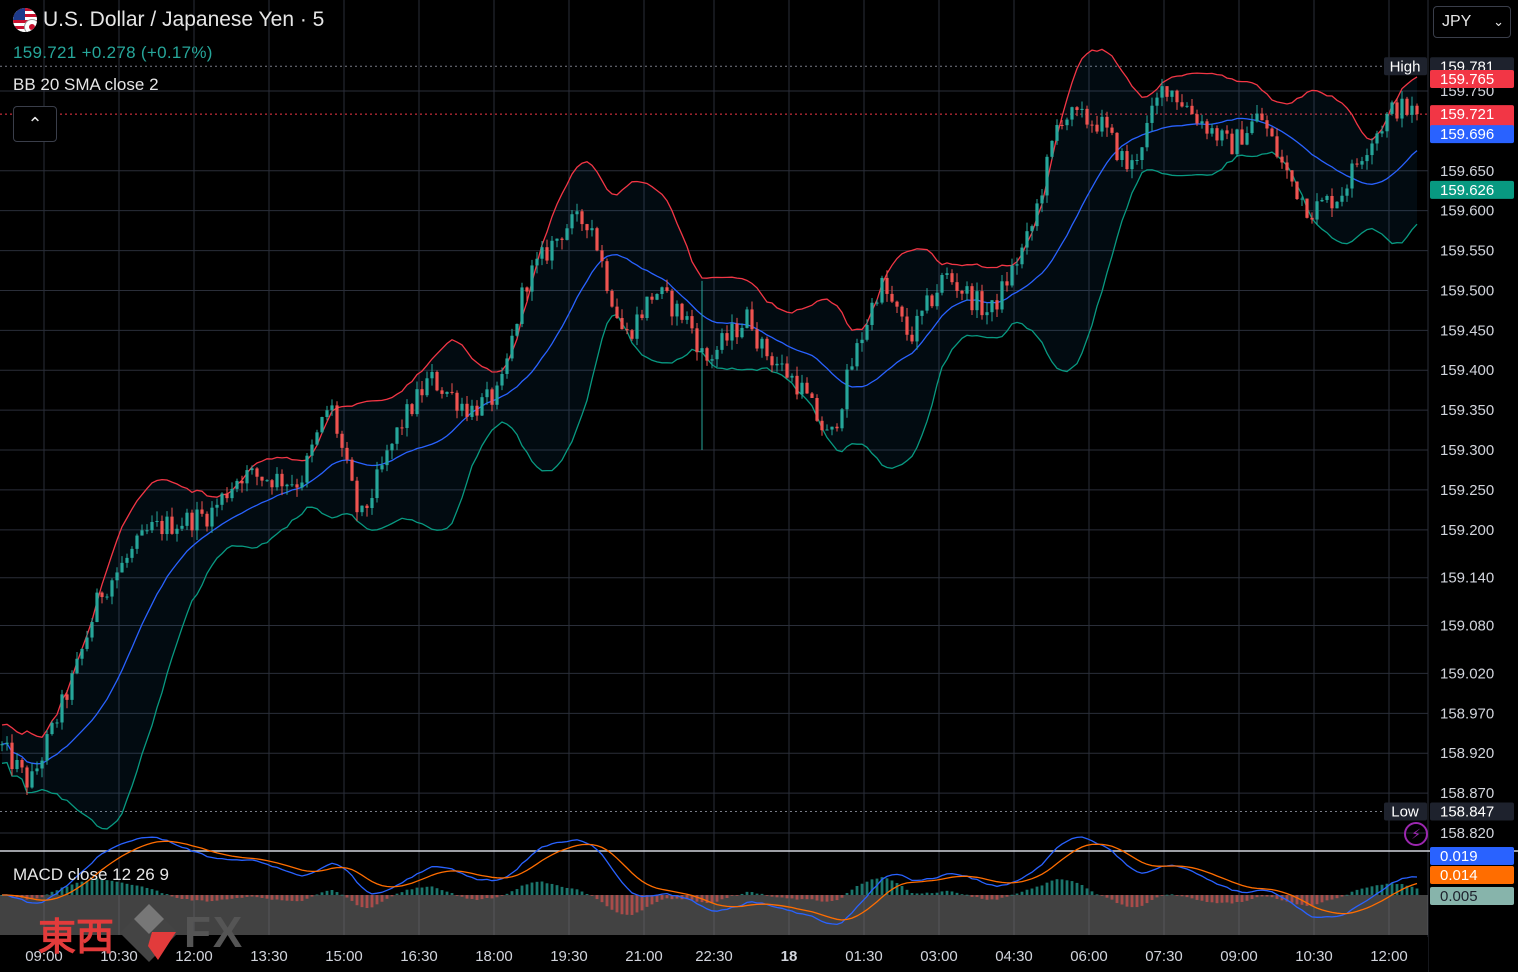 This screenshot has height=972, width=1518. What do you see at coordinates (1467, 753) in the screenshot?
I see `price-tick-label: 158.920` at bounding box center [1467, 753].